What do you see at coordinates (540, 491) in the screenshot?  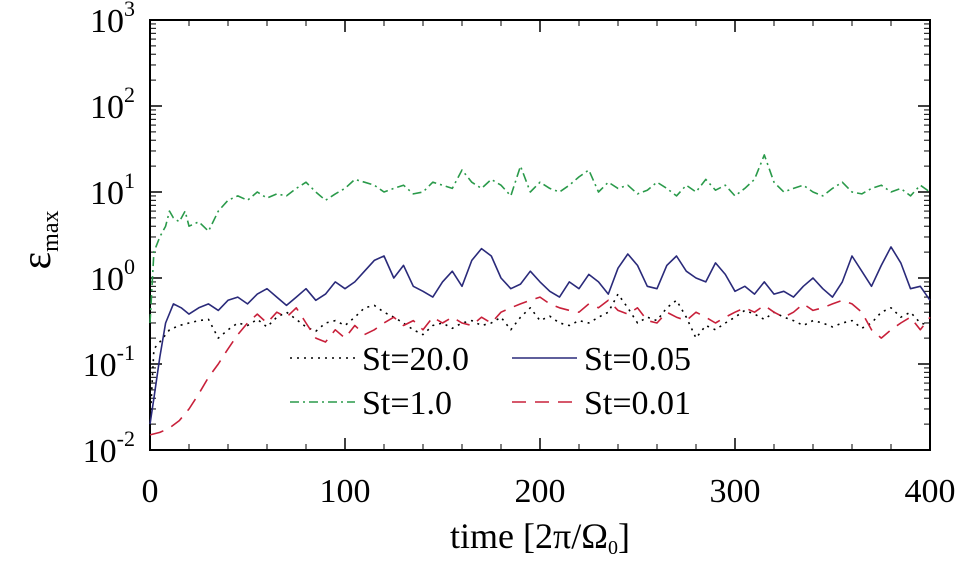 I see `x-tick-label: 200` at bounding box center [540, 491].